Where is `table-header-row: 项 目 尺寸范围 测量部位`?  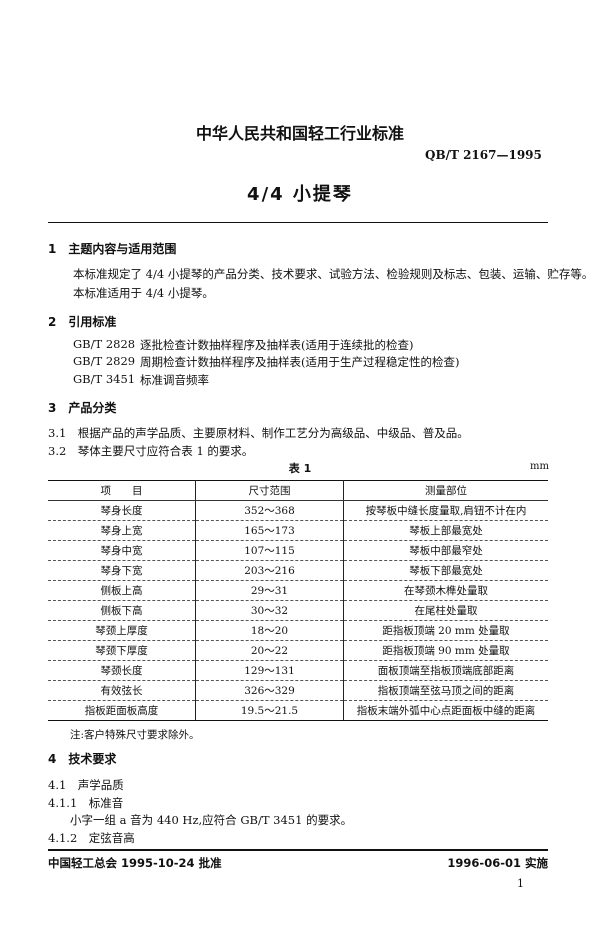 table-header-row: 项 目 尺寸范围 测量部位 is located at coordinates (298, 490).